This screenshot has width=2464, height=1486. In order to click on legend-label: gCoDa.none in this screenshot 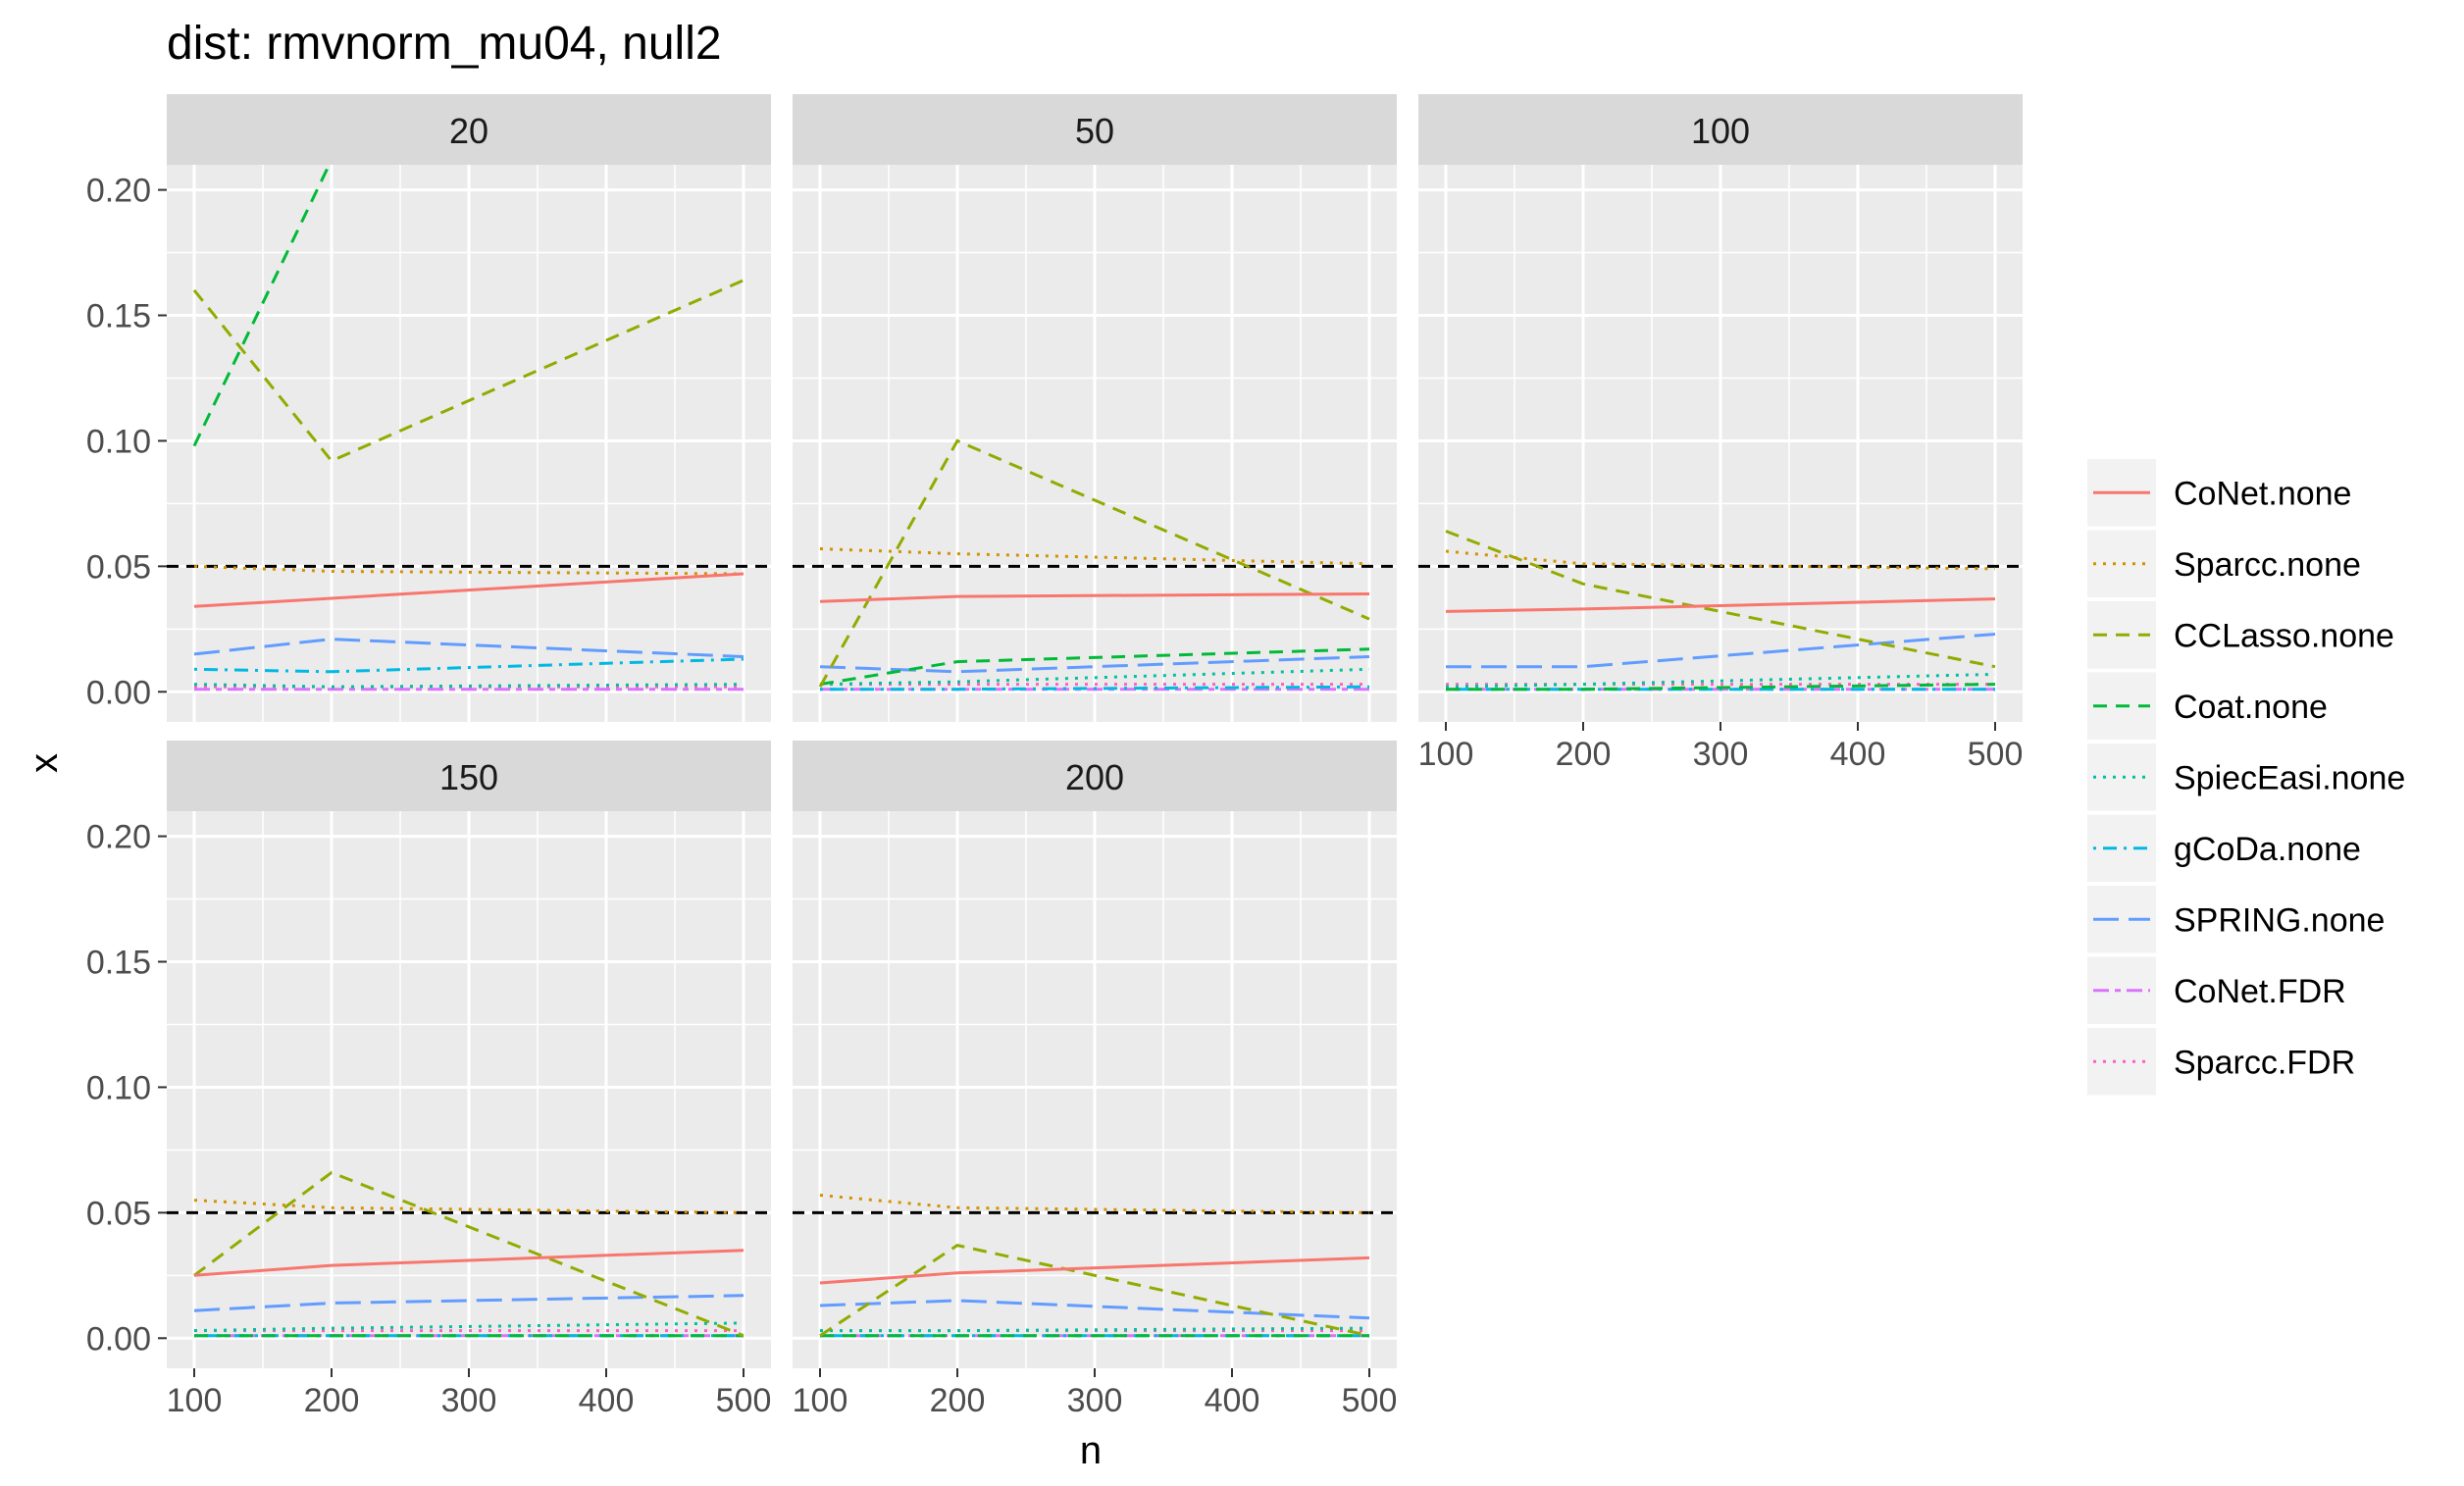, I will do `click(2267, 849)`.